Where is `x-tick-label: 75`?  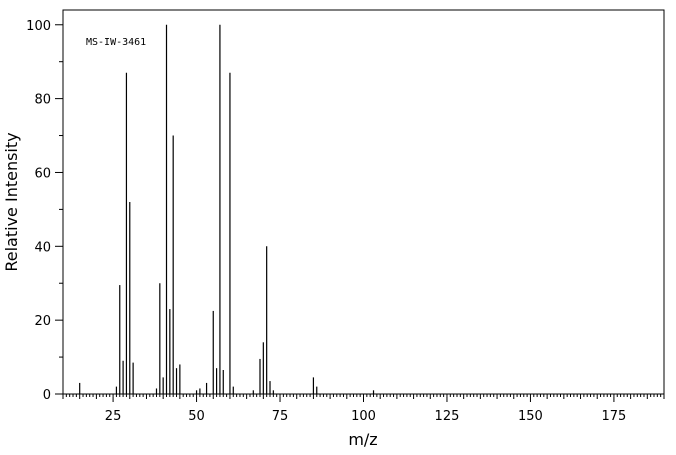 x-tick-label: 75 is located at coordinates (280, 416).